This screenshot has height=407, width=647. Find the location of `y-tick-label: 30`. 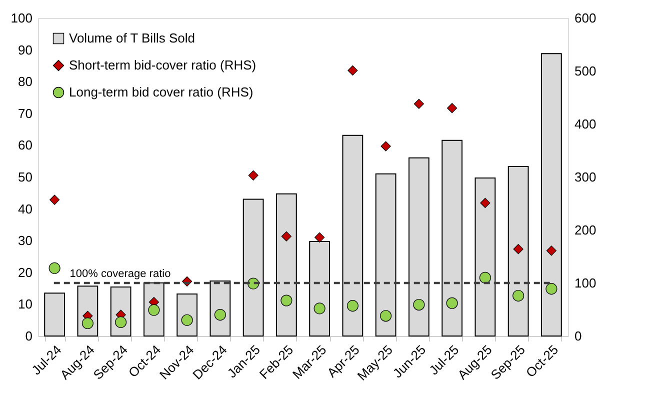

y-tick-label: 30 is located at coordinates (25, 240).